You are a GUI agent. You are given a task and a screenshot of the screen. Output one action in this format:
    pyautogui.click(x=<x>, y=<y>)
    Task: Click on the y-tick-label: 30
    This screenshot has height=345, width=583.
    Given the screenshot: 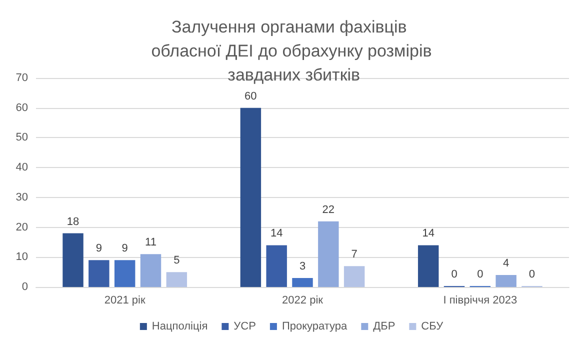 What is the action you would take?
    pyautogui.click(x=22, y=197)
    